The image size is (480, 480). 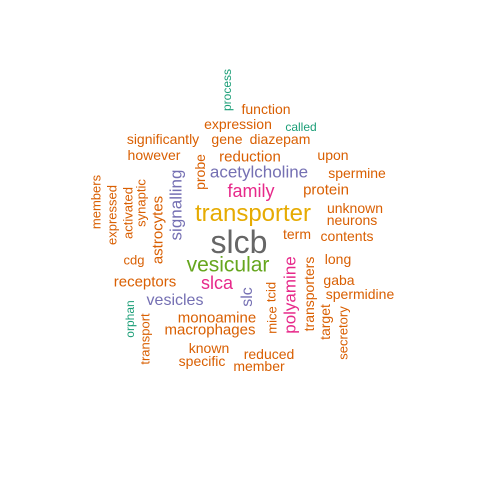 What do you see at coordinates (200, 172) in the screenshot?
I see `cloud-word-probe: probe` at bounding box center [200, 172].